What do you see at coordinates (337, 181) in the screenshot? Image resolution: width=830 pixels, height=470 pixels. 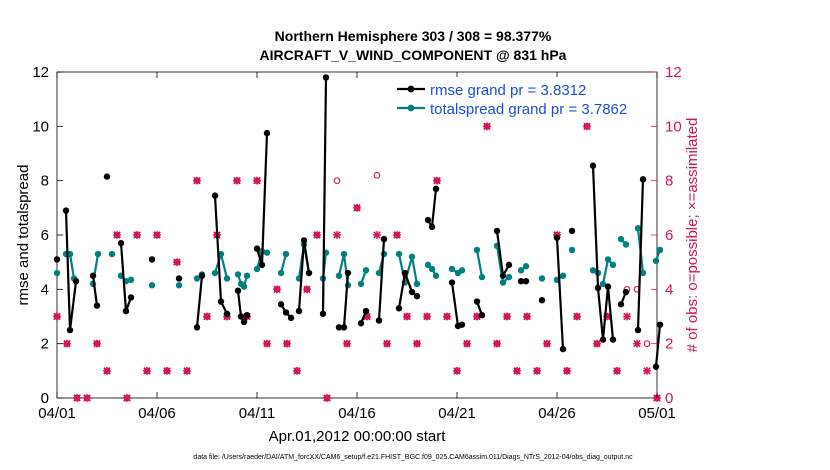 I see `obs-possible-marker` at bounding box center [337, 181].